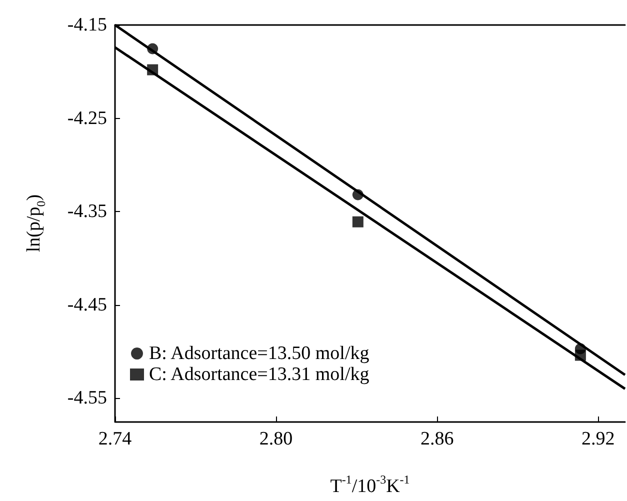  I want to click on legend-label: B: Adsortance=13.50 mol/kg, so click(259, 353).